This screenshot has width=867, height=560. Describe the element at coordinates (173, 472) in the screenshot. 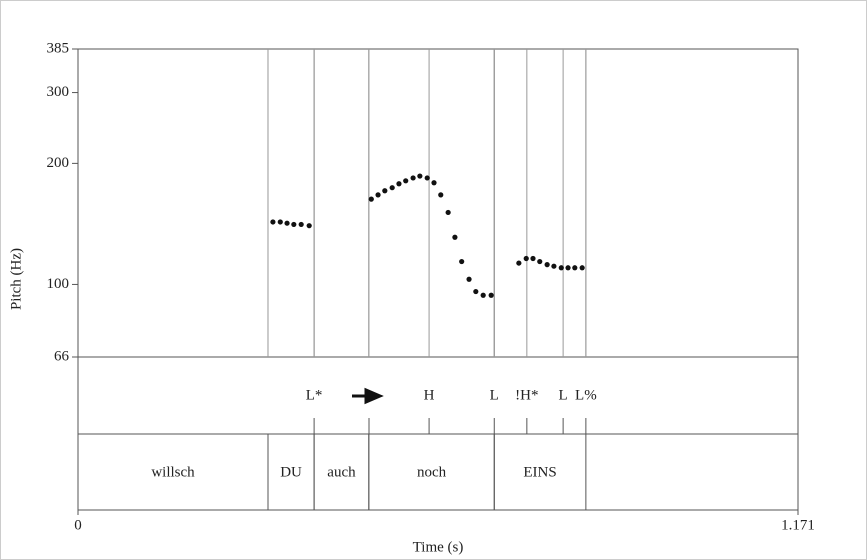

I see `word-label: willsch` at that location.